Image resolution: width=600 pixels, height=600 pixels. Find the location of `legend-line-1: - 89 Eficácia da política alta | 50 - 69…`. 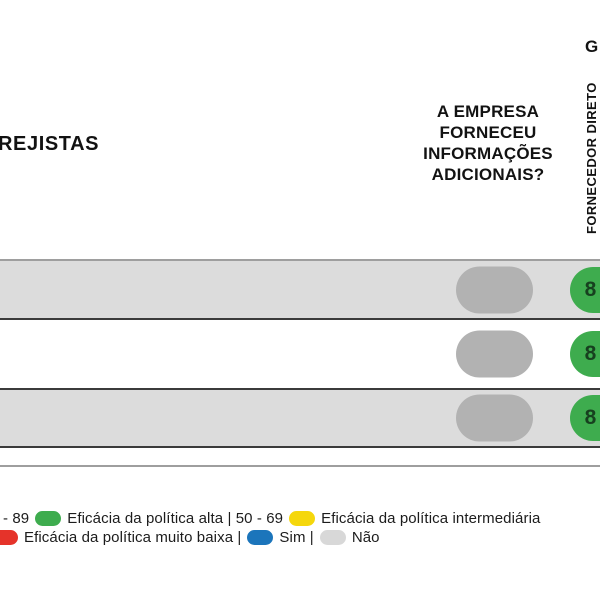

legend-line-1: - 89 Eficácia da política alta | 50 - 69… is located at coordinates (301, 518).